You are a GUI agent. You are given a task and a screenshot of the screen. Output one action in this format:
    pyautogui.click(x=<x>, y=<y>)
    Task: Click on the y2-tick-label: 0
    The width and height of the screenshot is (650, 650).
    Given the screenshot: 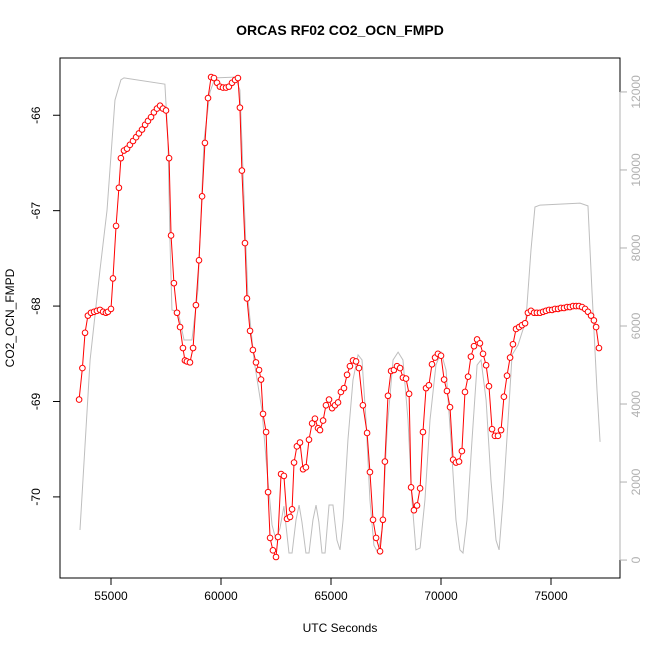 What is the action you would take?
    pyautogui.click(x=636, y=559)
    